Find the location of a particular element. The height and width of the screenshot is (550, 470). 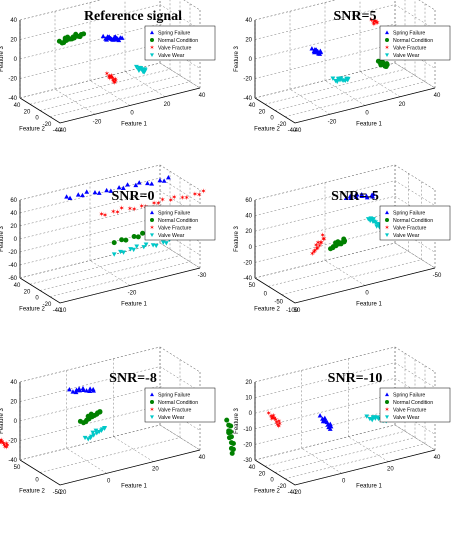

z-tick-label: 40 is located at coordinates (13, 21).